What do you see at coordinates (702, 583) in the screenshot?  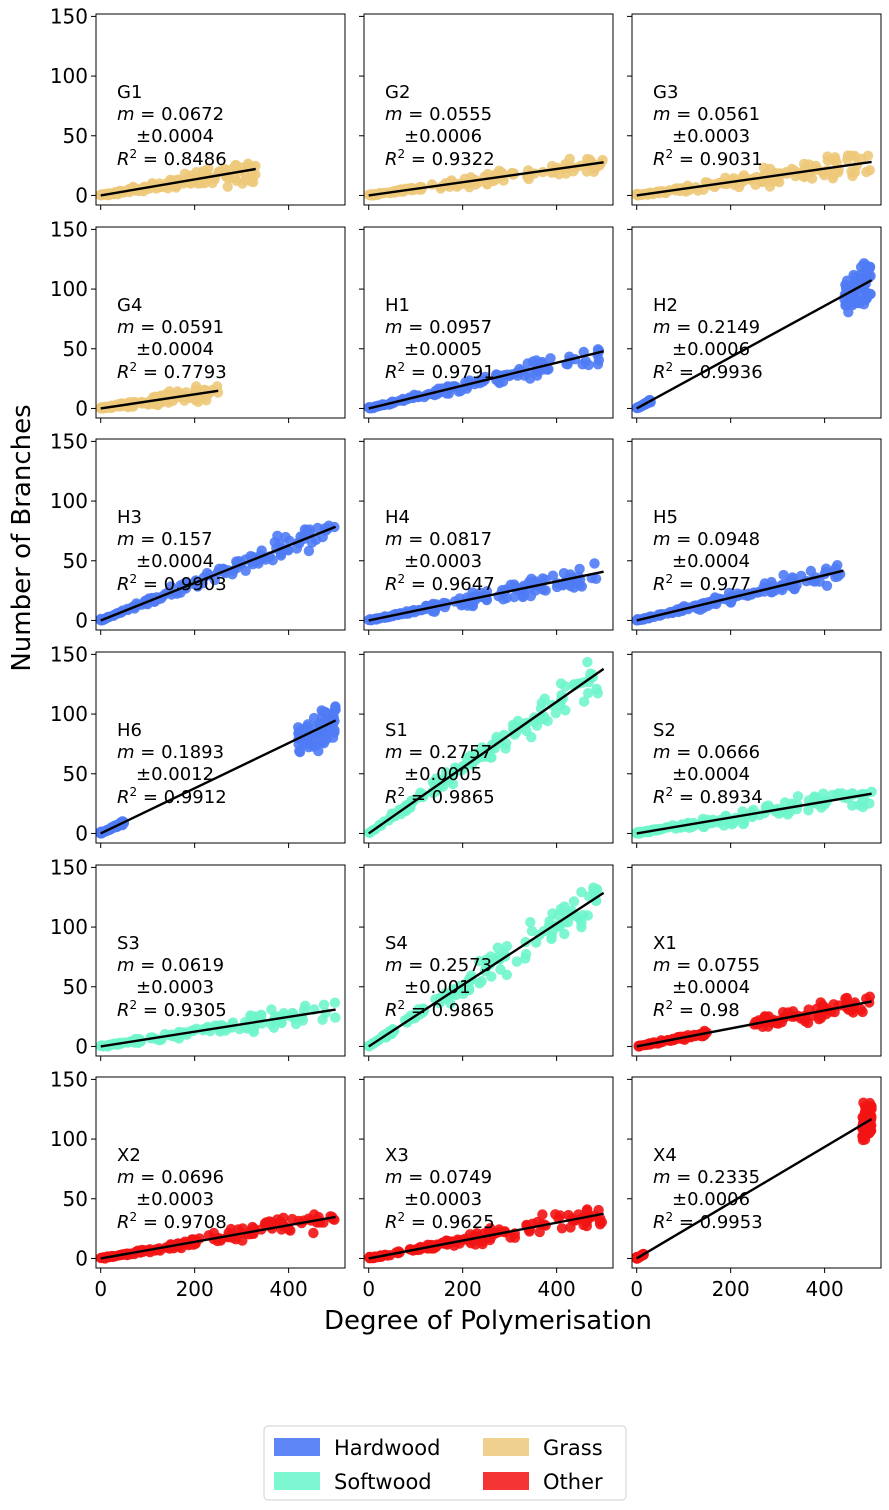 I see `r-squared-label: R2 = 0.977` at bounding box center [702, 583].